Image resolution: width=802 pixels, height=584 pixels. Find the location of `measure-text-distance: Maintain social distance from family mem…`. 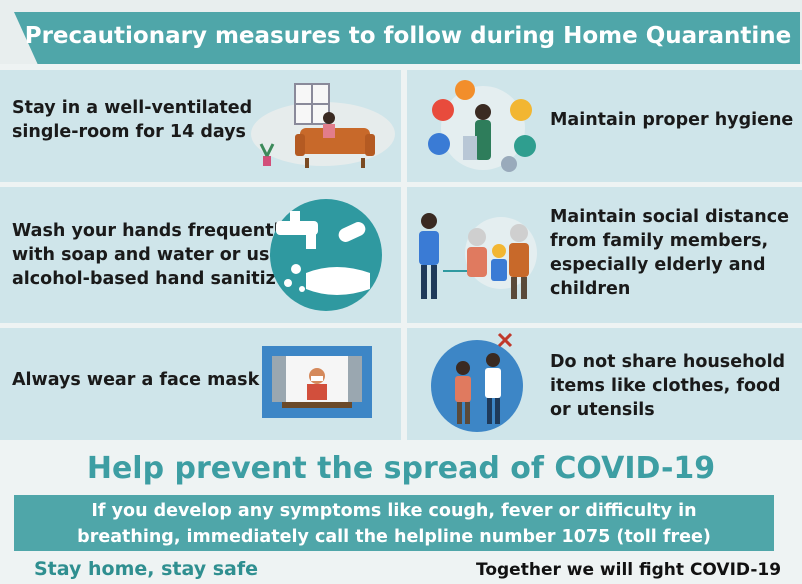

measure-text-distance: Maintain social distance from family mem… is located at coordinates (669, 253).